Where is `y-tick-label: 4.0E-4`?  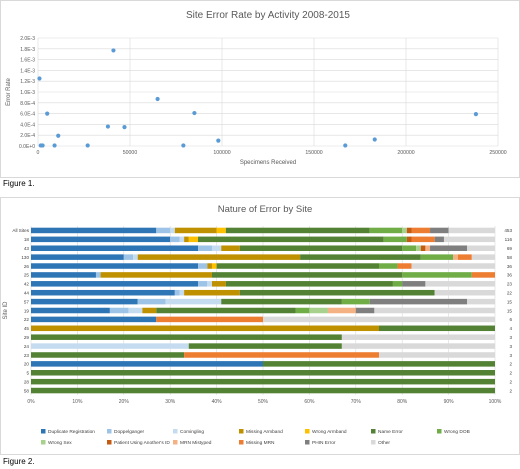
y-tick-label: 4.0E-4 is located at coordinates (27, 125).